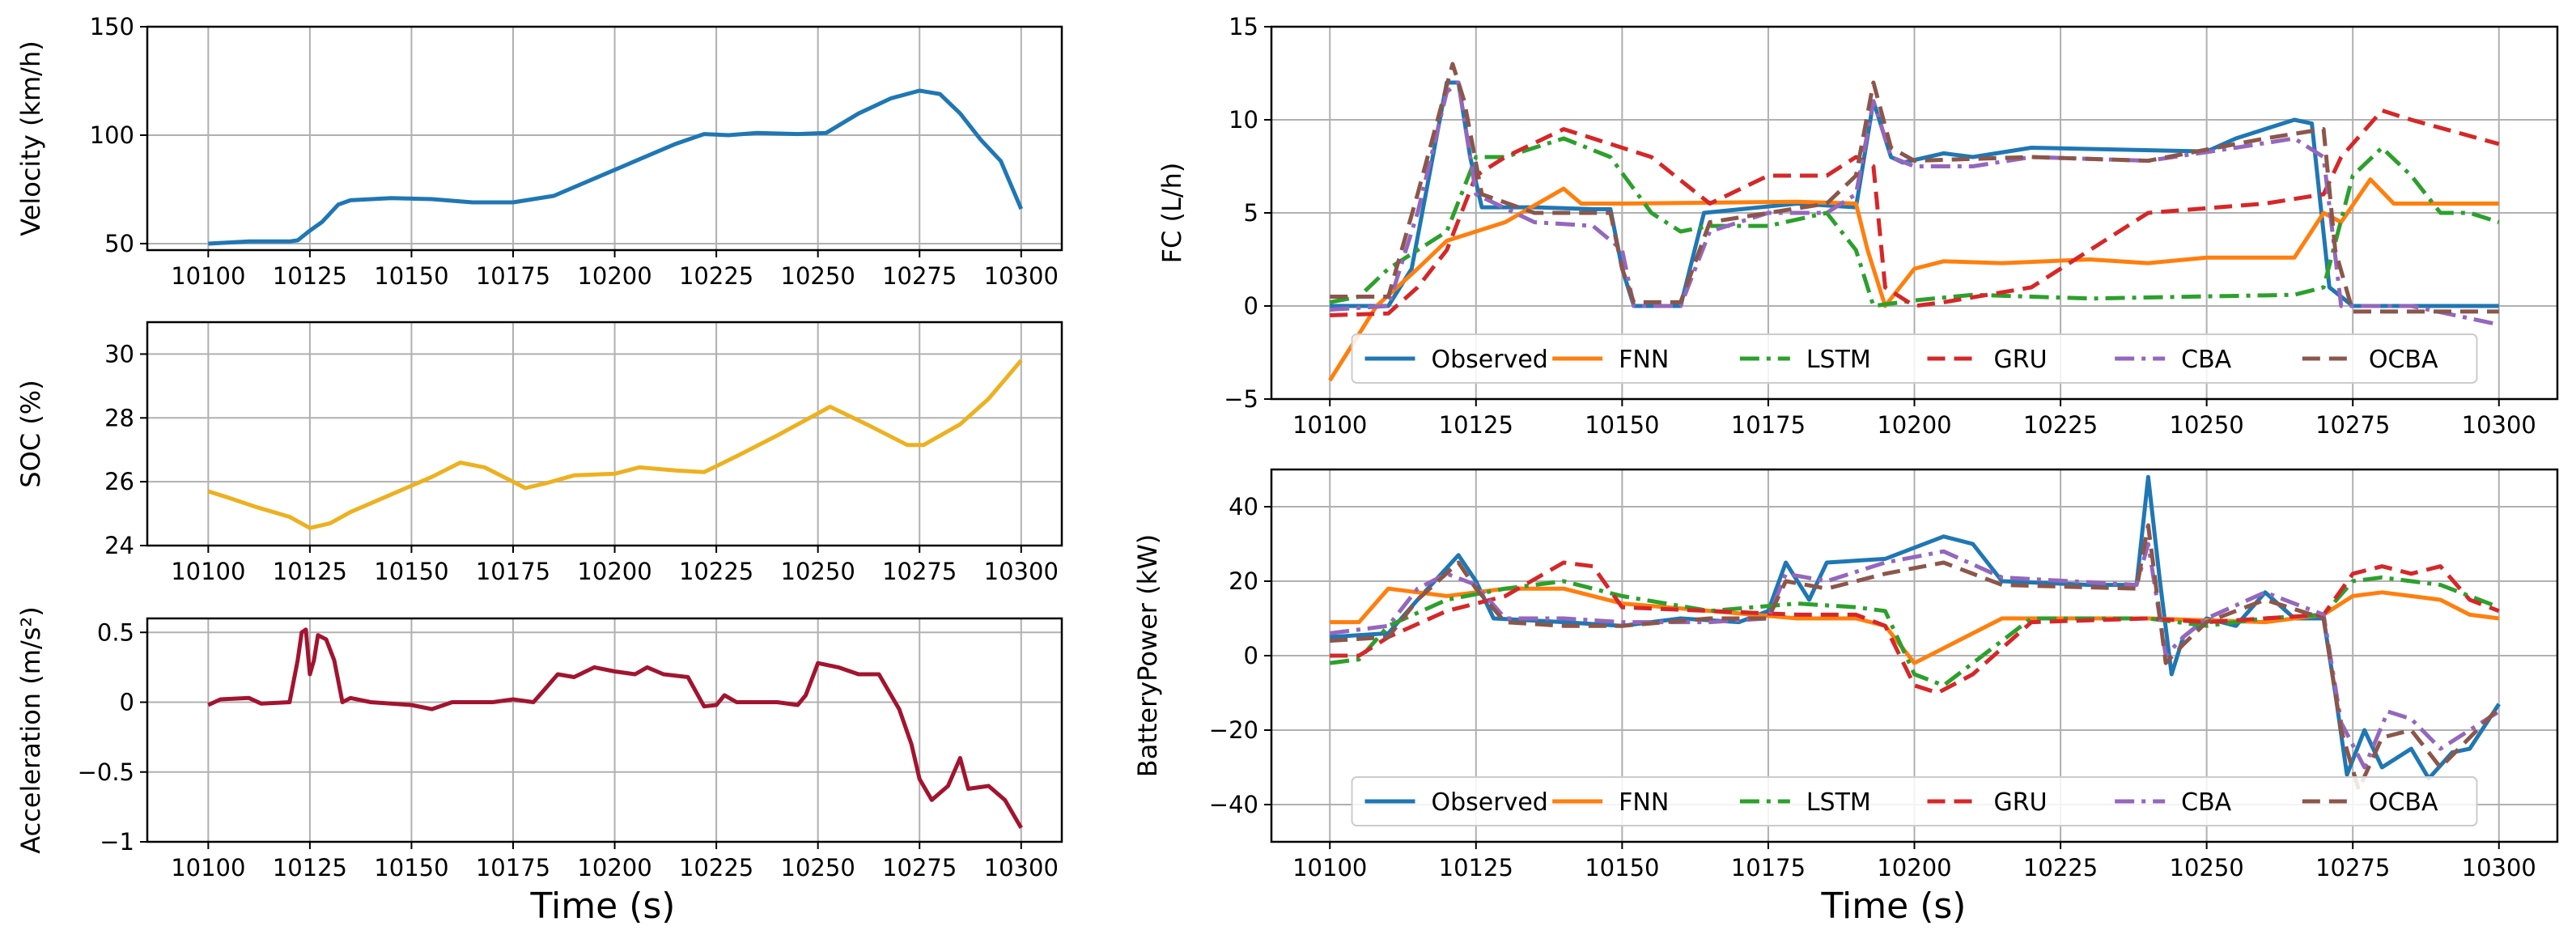 Image resolution: width=2576 pixels, height=943 pixels. Describe the element at coordinates (615, 444) in the screenshot. I see `series-line-soc` at that location.